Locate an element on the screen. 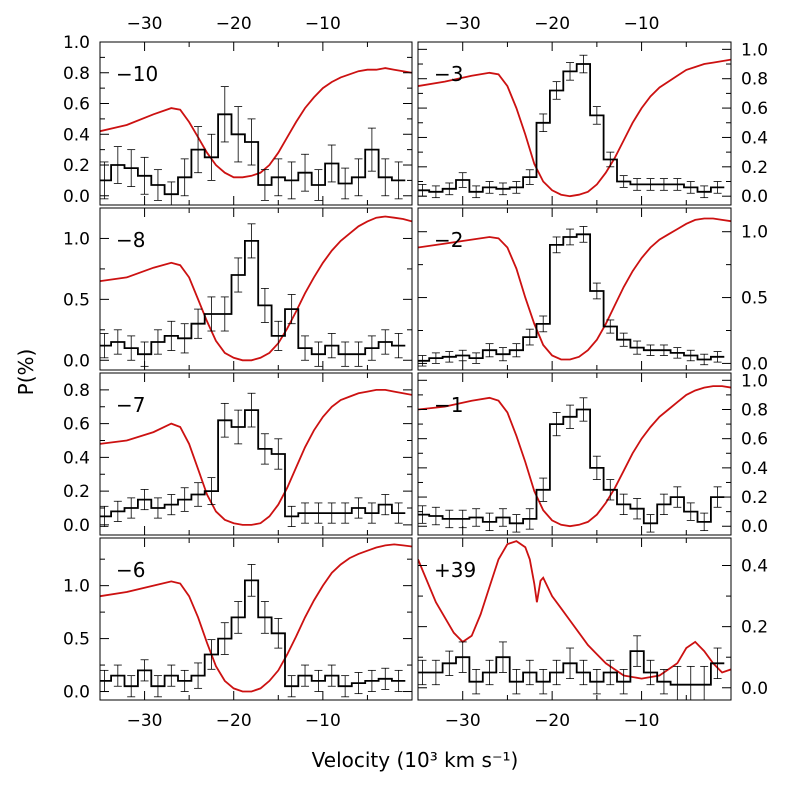 The width and height of the screenshot is (797, 797). y-tick-label: 0.6 is located at coordinates (754, 109).